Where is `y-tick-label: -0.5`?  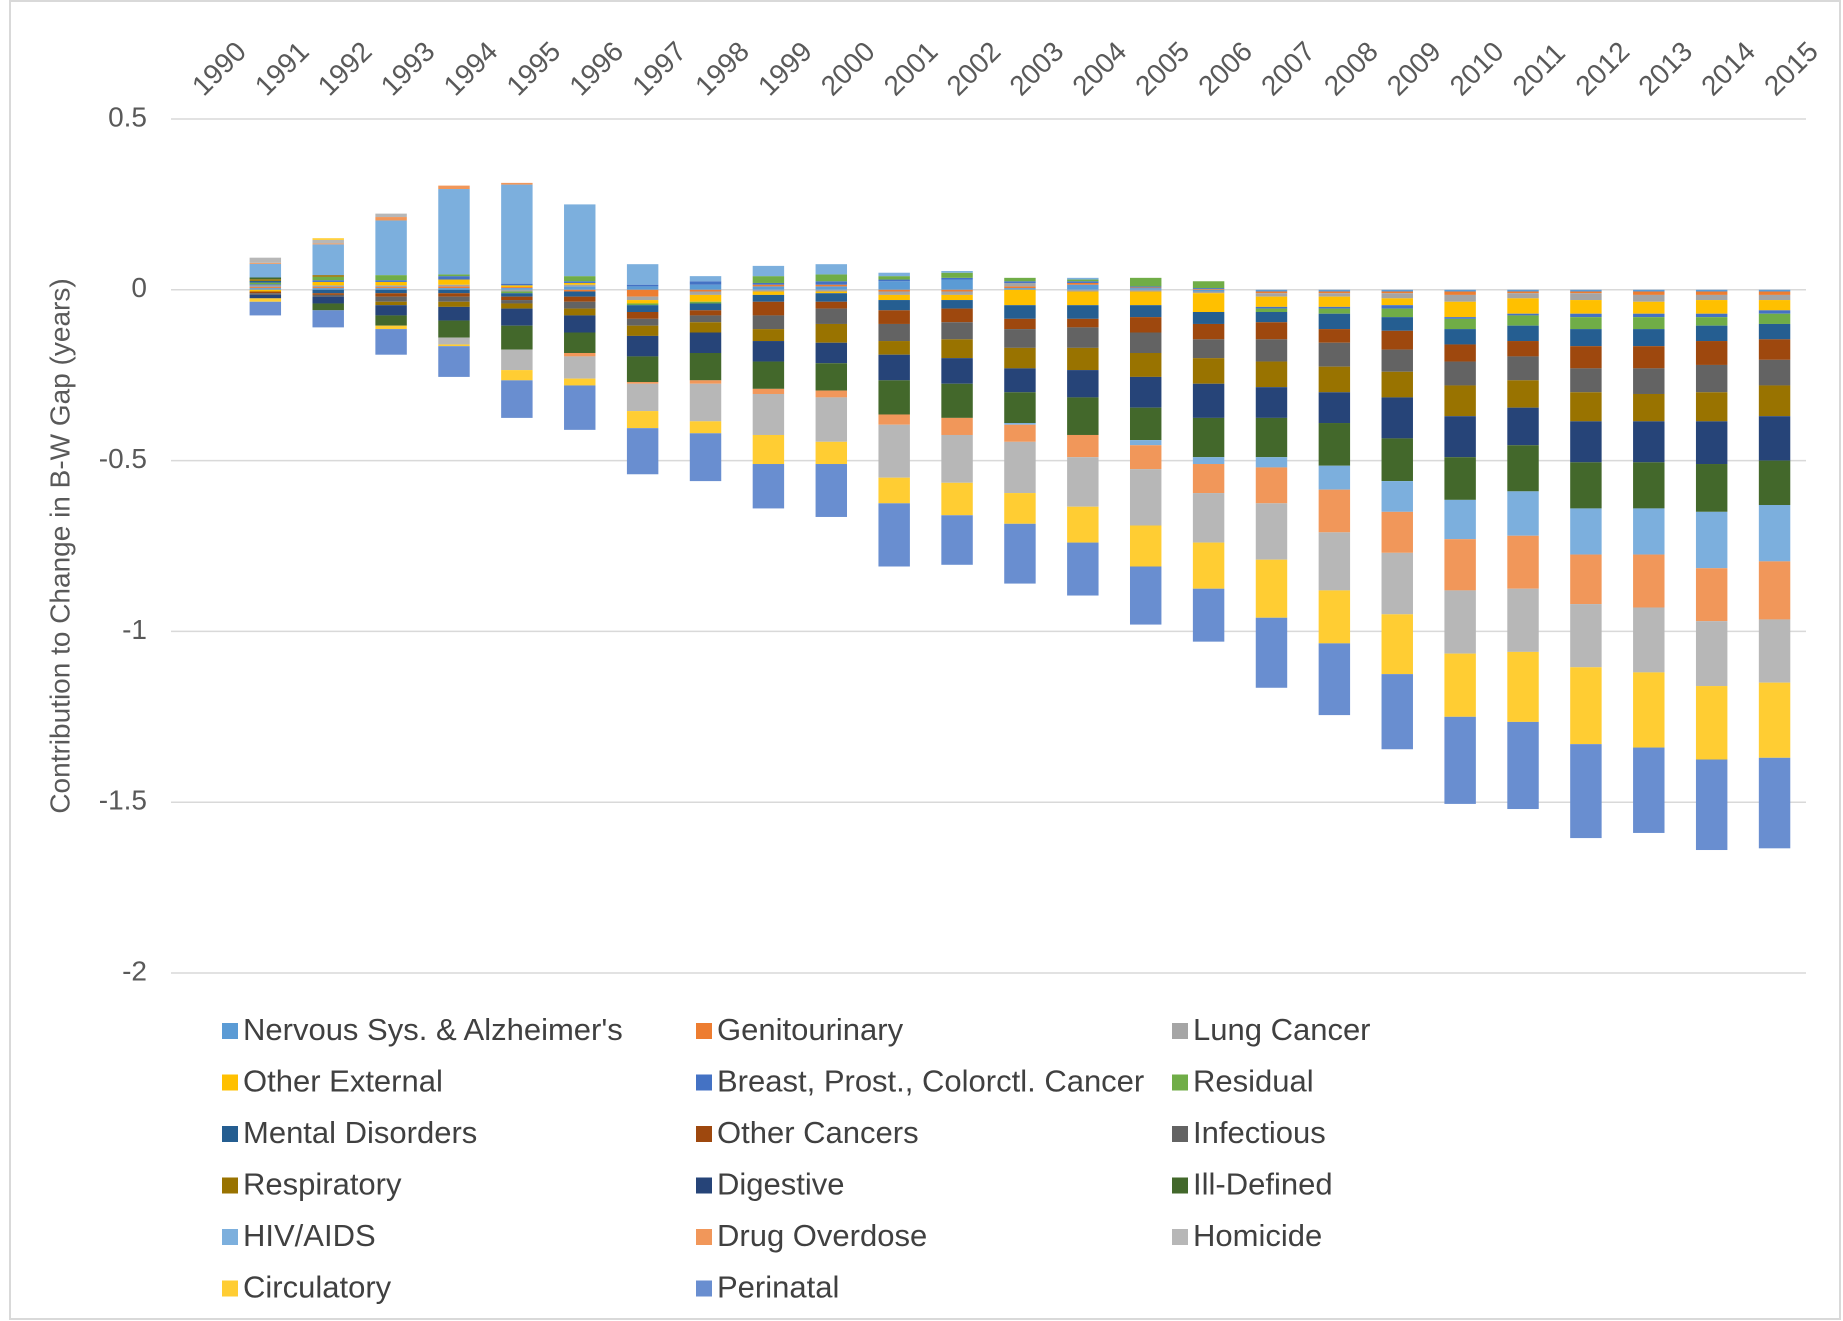 y-tick-label: -0.5 is located at coordinates (123, 458).